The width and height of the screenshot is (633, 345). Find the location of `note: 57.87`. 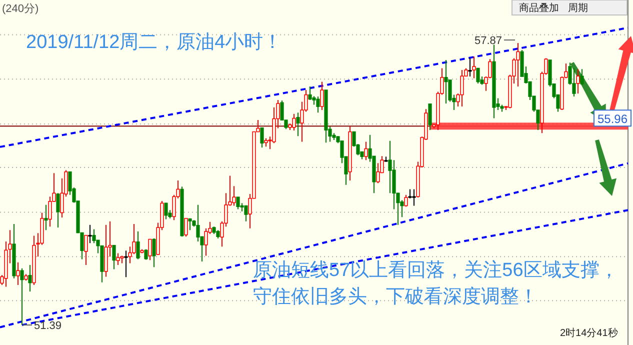

note: 57.87 is located at coordinates (495, 41).